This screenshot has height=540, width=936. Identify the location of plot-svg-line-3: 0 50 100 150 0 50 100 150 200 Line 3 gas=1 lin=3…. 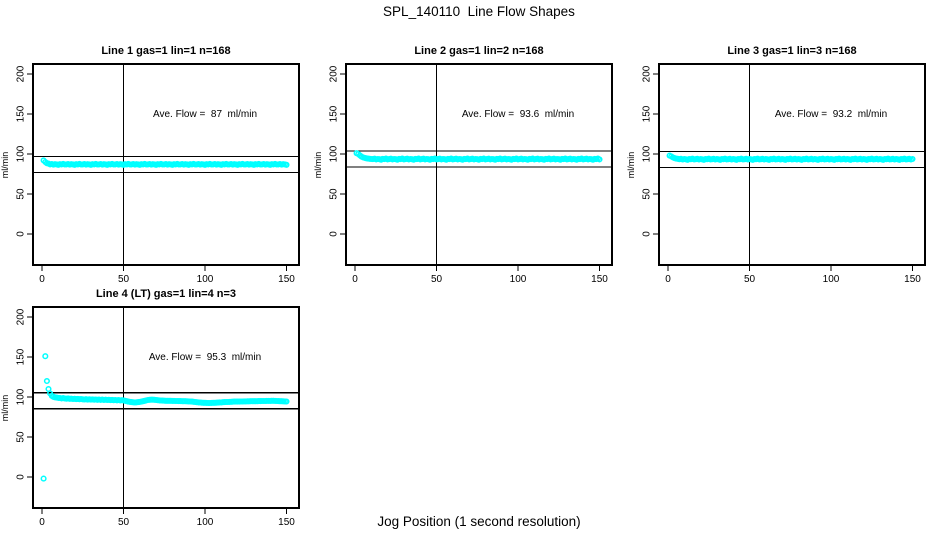
(776, 165).